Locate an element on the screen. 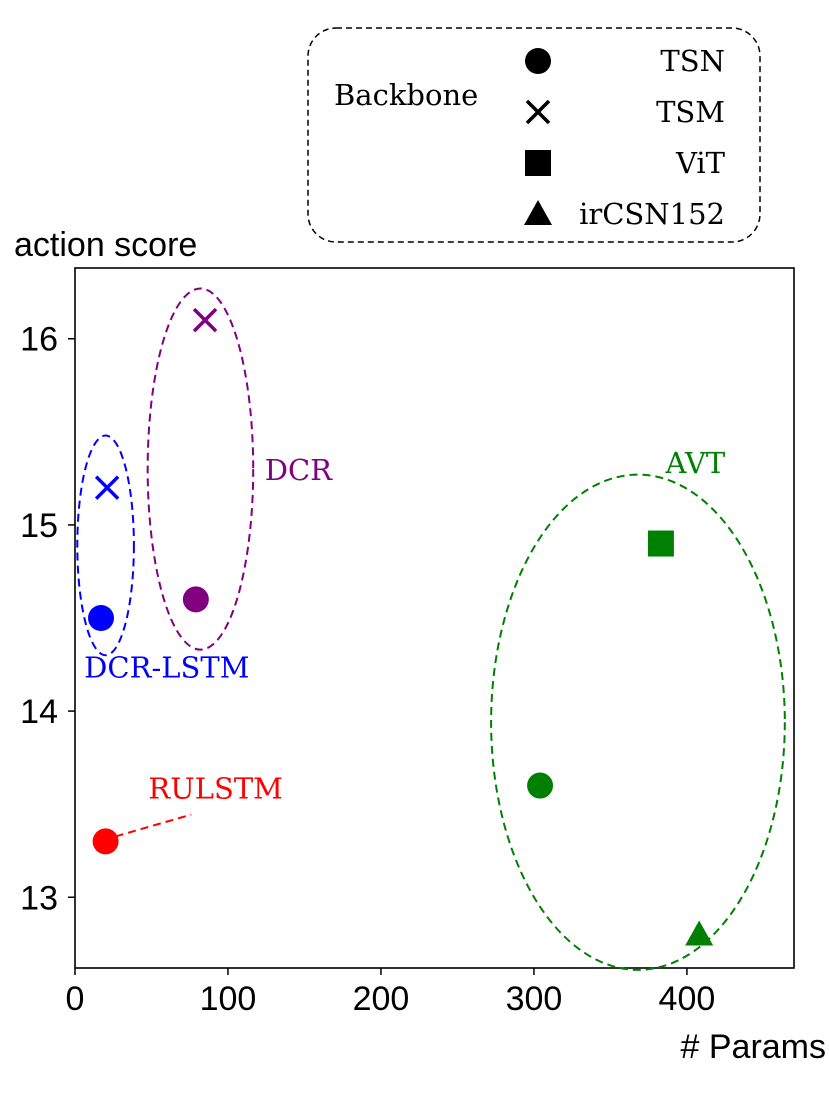  y-tick-label: 15 is located at coordinates (39, 526).